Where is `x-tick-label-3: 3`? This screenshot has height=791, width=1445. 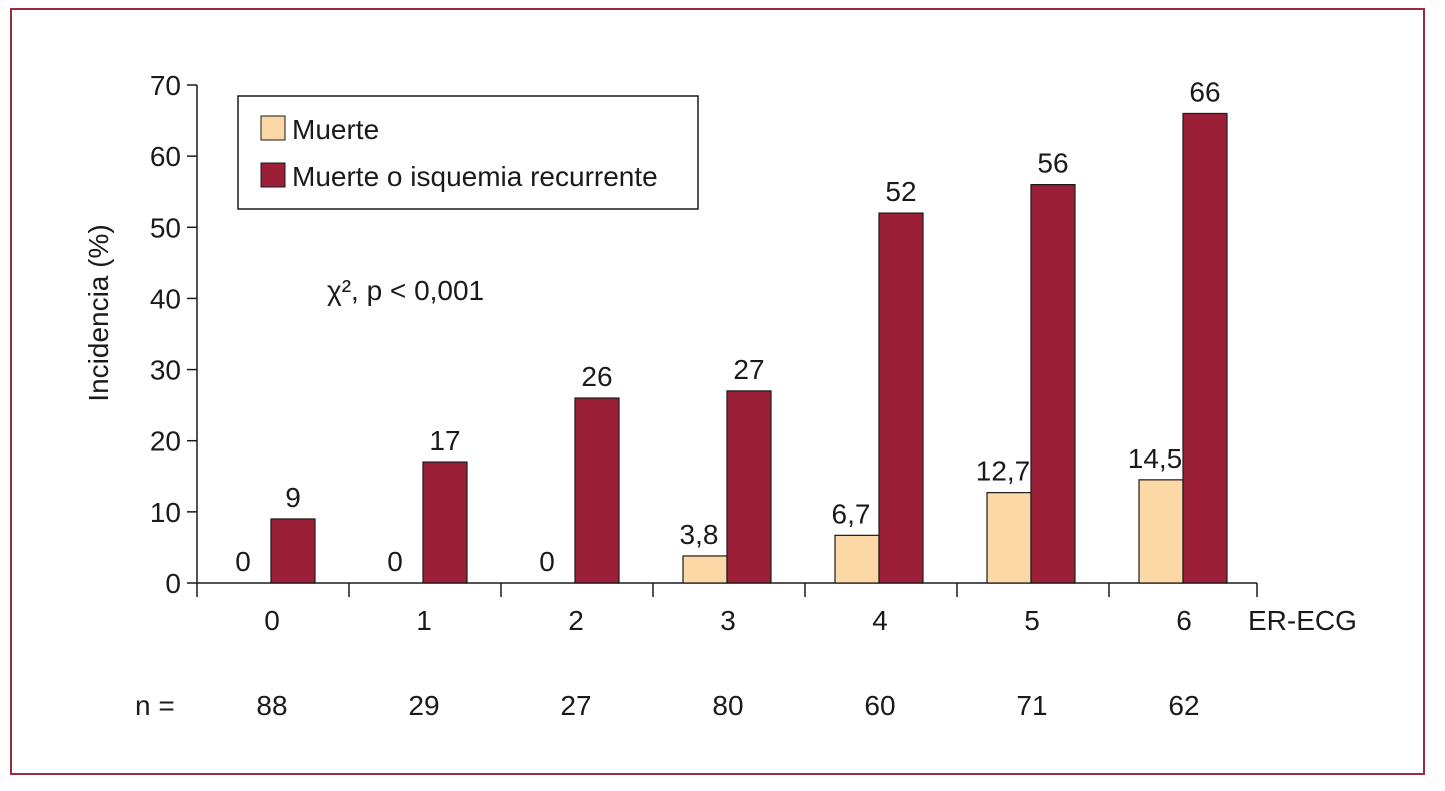 x-tick-label-3: 3 is located at coordinates (728, 620).